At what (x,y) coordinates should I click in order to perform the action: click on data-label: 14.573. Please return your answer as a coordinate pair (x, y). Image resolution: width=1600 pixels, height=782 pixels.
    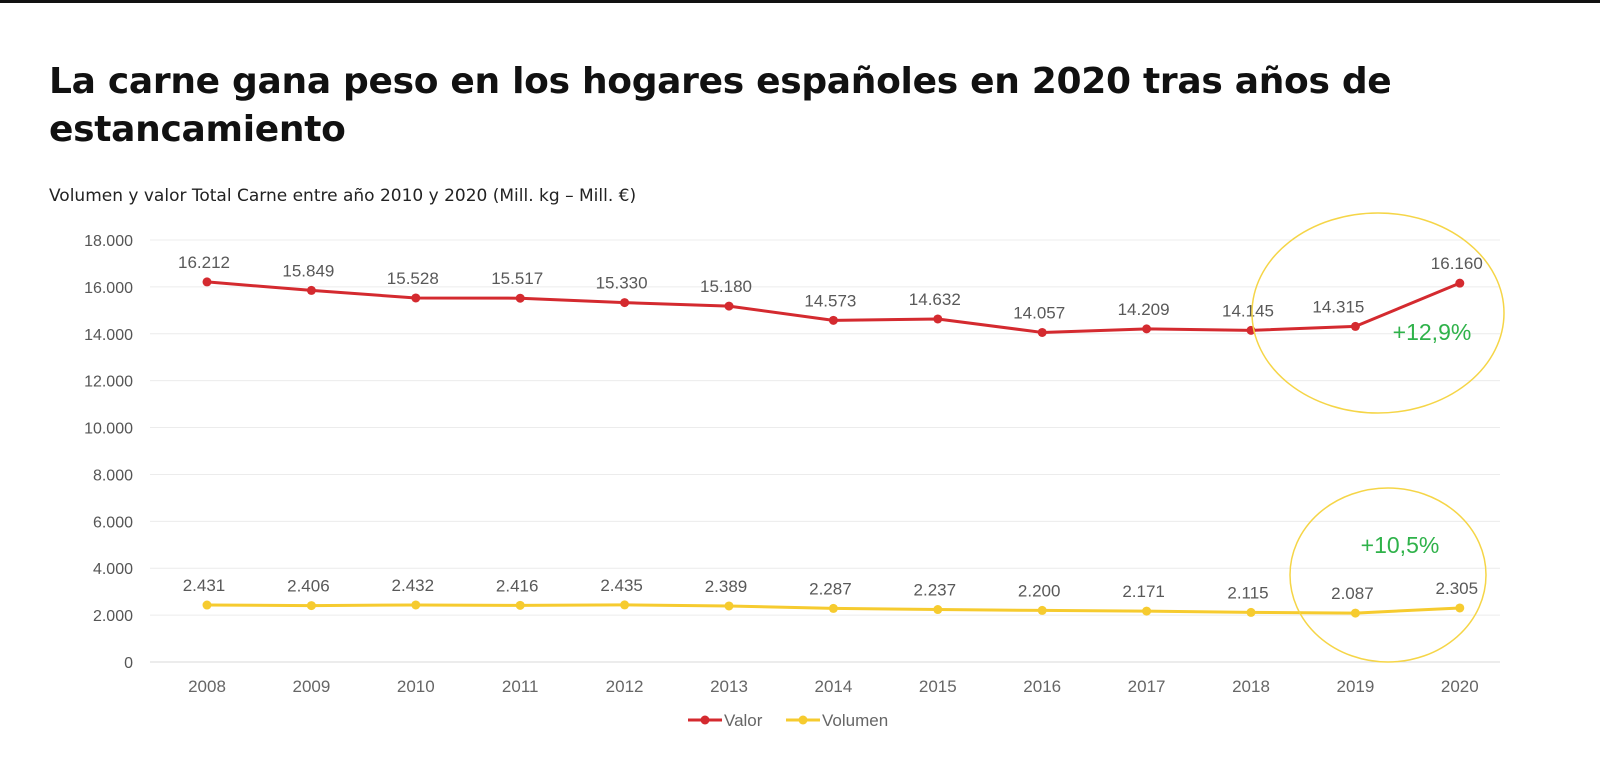
    Looking at the image, I should click on (830, 300).